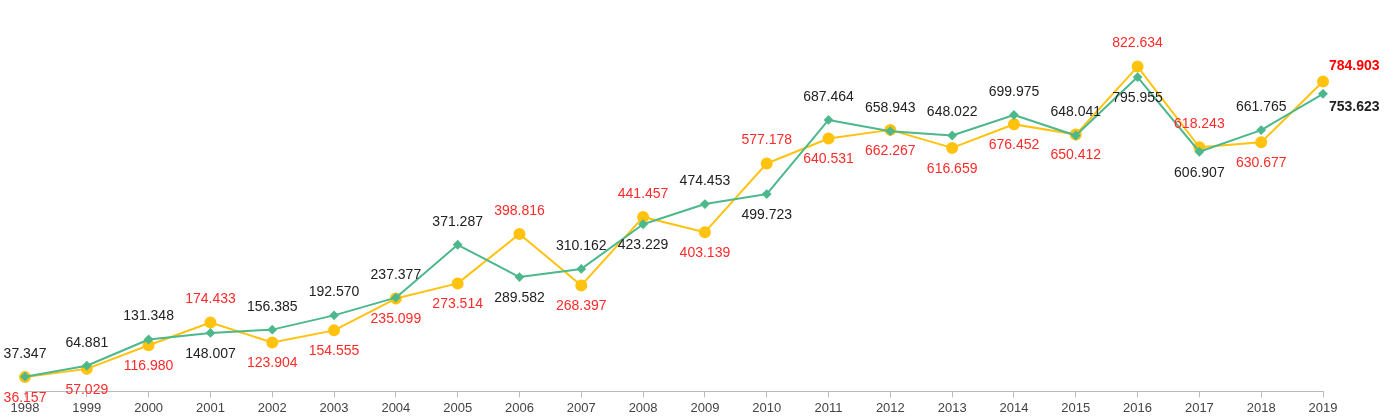 The image size is (1393, 419). I want to click on data-label: 474.453, so click(705, 179).